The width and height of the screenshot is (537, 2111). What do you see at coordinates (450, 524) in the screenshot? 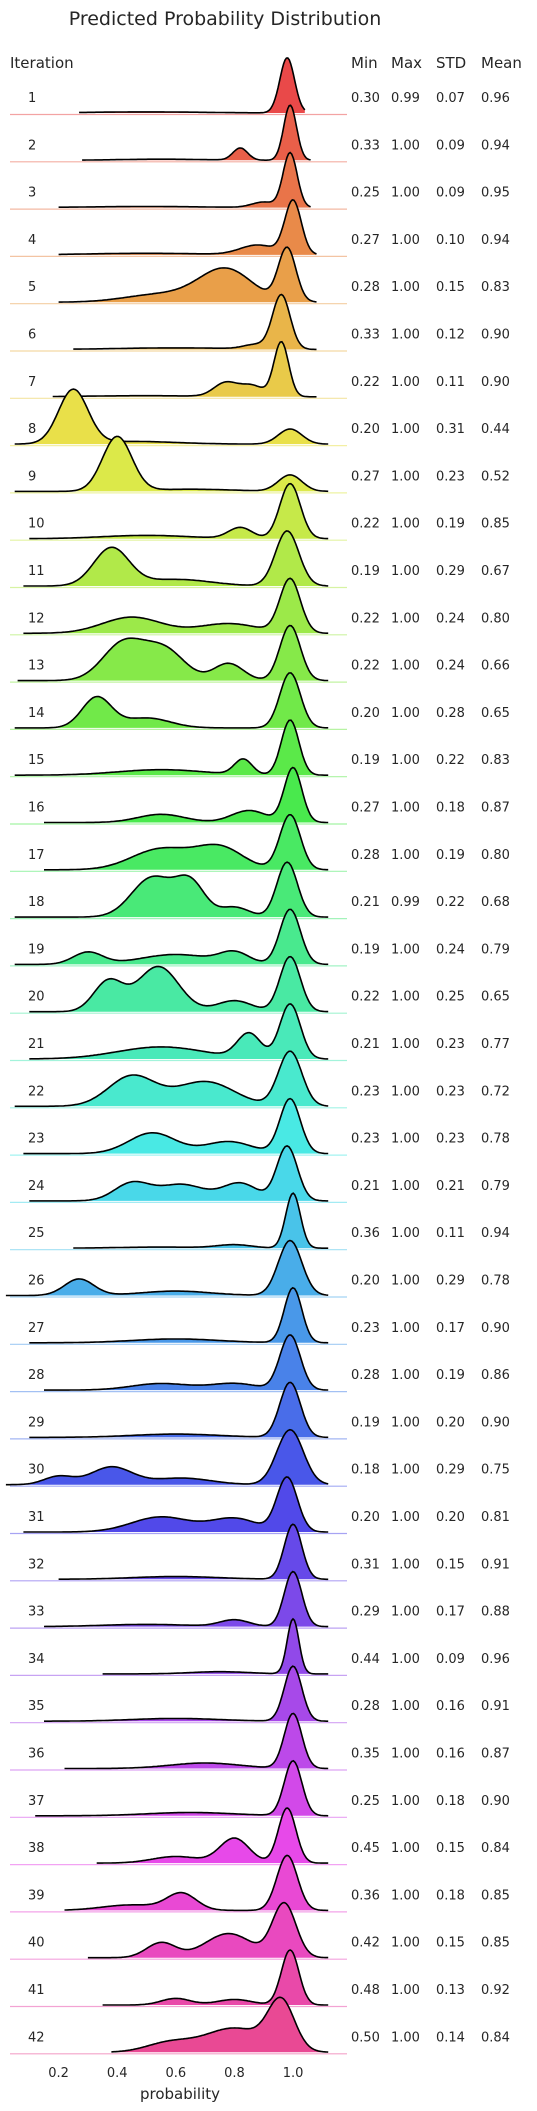
I see `std-value-10: 0.19` at bounding box center [450, 524].